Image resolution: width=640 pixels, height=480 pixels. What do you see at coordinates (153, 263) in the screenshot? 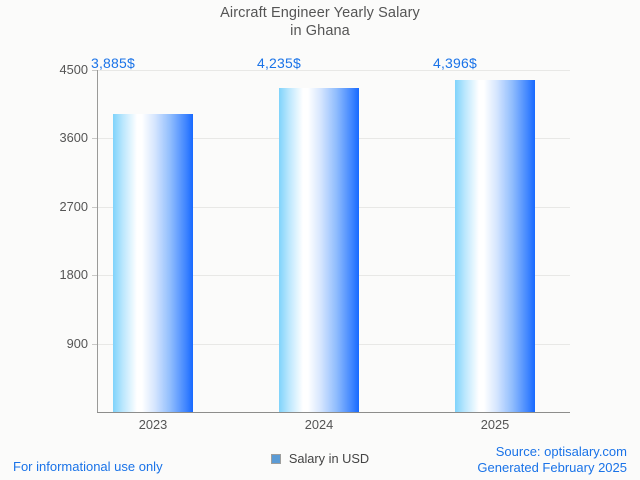
I see `bar-2023` at bounding box center [153, 263].